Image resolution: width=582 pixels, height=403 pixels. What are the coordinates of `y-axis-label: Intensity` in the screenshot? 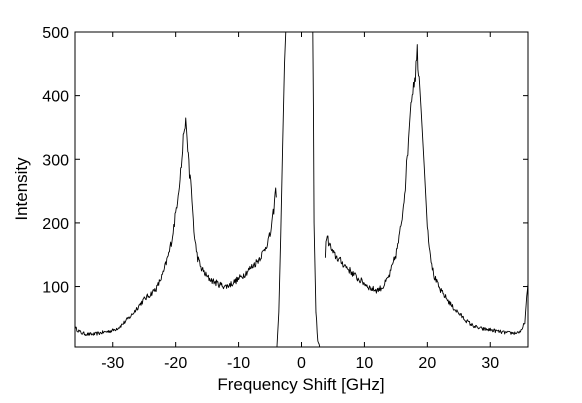 It's located at (21, 189).